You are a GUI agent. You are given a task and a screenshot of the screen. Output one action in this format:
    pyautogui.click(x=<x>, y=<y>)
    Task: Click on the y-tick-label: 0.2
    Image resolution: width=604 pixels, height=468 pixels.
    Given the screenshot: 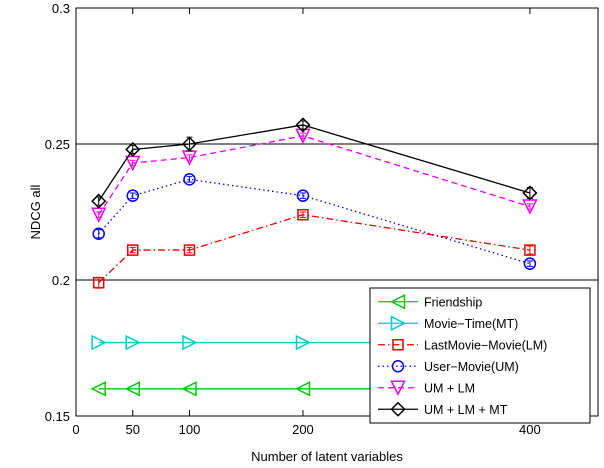 What is the action you would take?
    pyautogui.click(x=61, y=280)
    